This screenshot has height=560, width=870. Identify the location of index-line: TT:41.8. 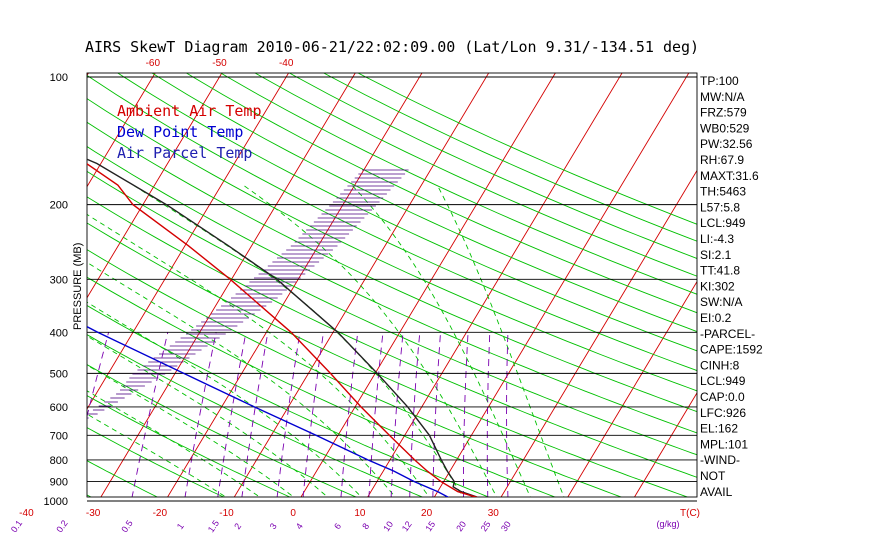
(720, 271).